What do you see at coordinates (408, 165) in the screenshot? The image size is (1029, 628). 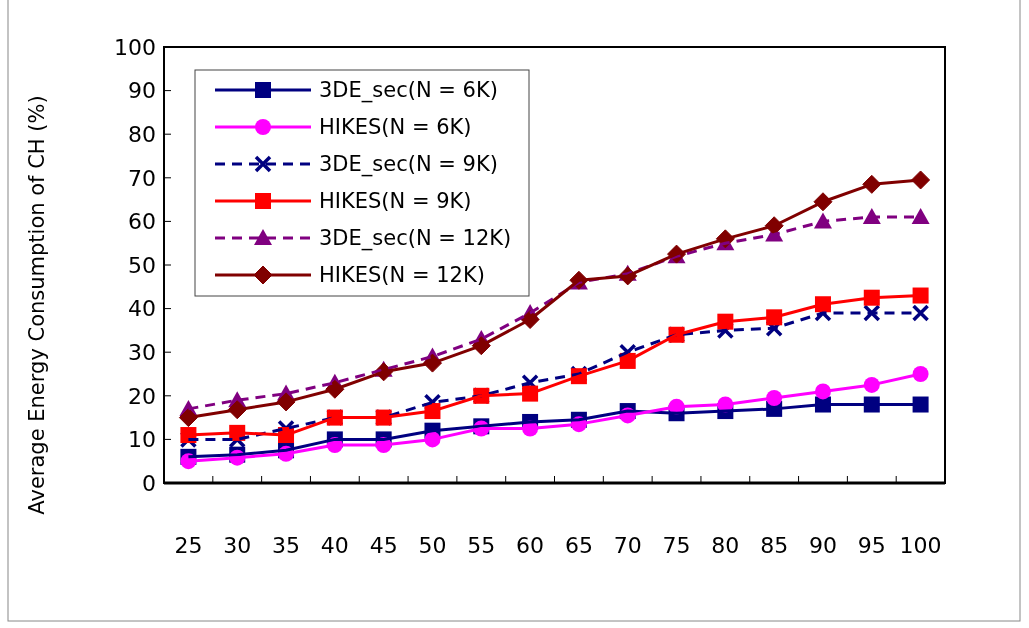 I see `legend-label: 3DE_sec(N = 9K)` at bounding box center [408, 165].